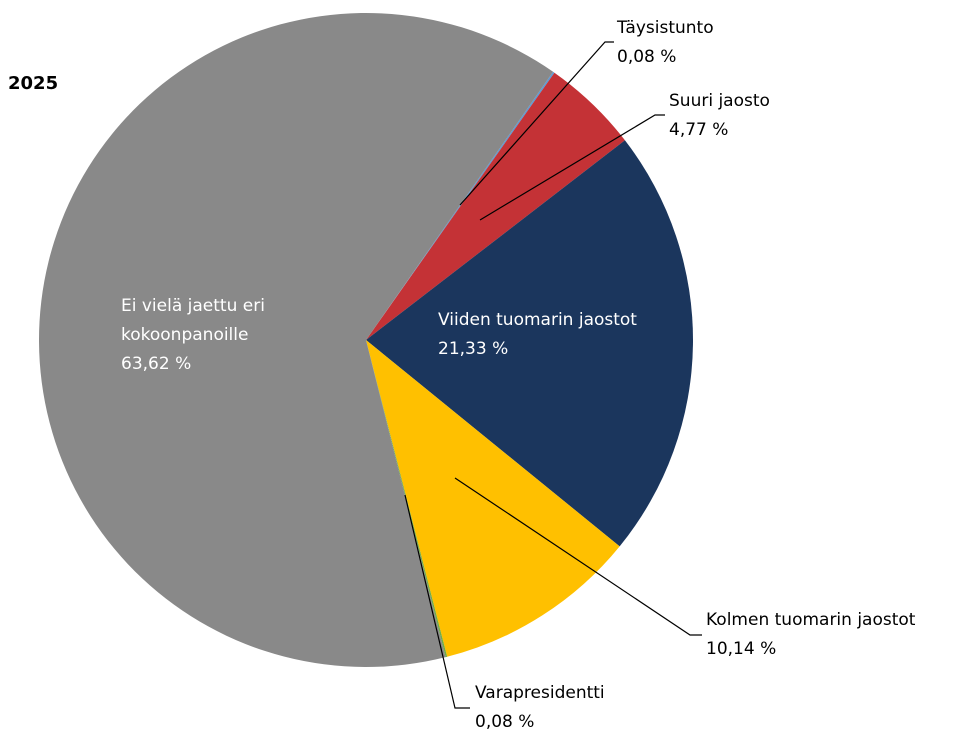 The image size is (955, 737). I want to click on slice-value: 4,77 %, so click(699, 130).